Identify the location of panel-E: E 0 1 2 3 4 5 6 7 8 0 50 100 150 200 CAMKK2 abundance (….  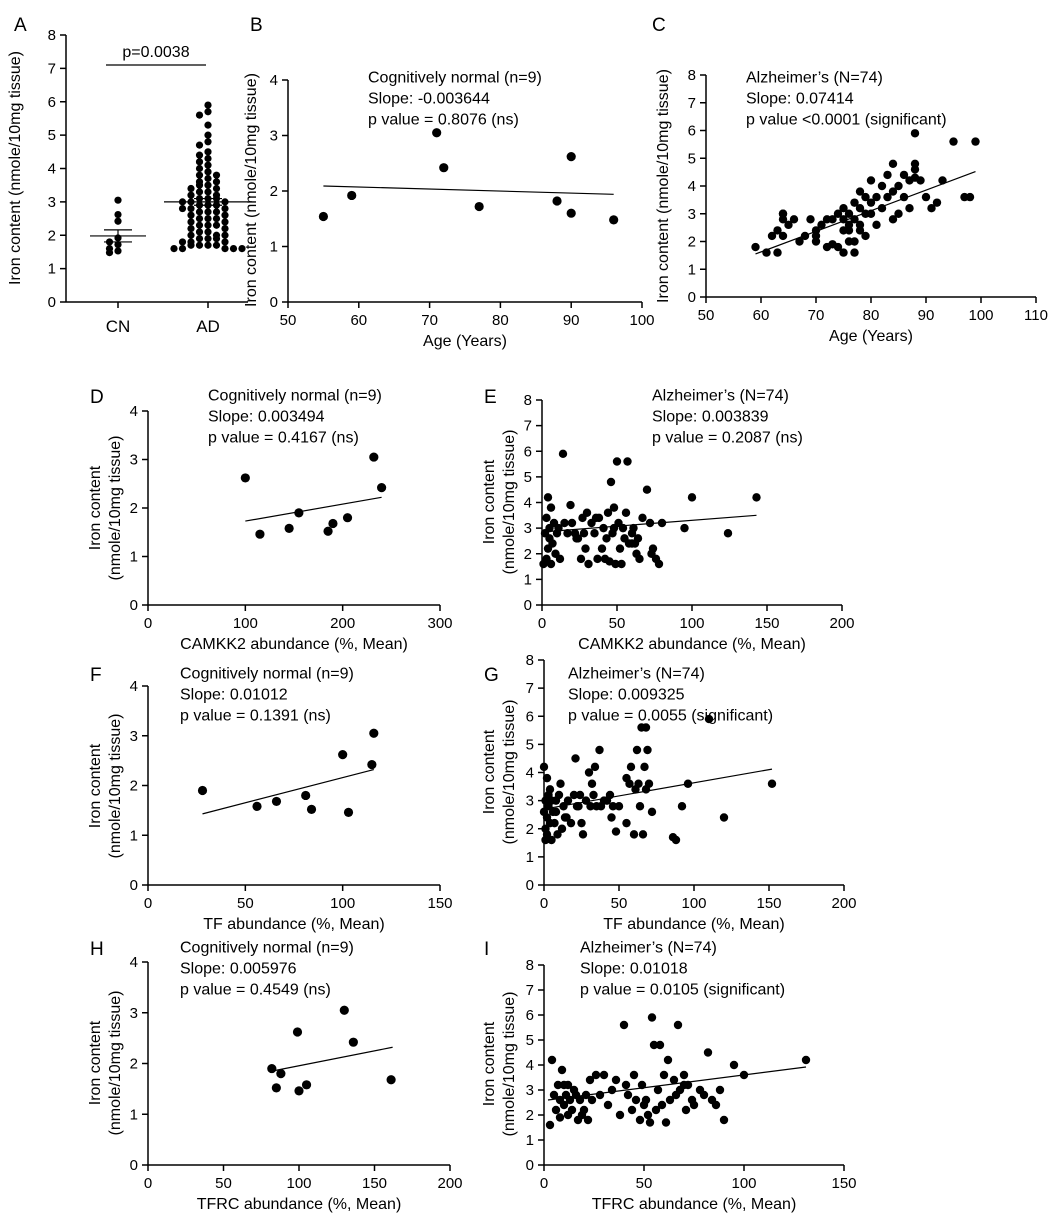
(668, 520).